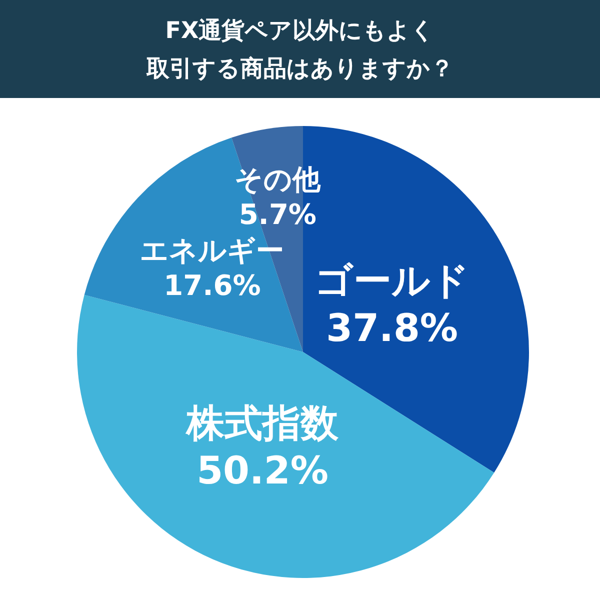 The image size is (600, 600). Describe the element at coordinates (392, 280) in the screenshot. I see `slice-label: ゴールド` at that location.